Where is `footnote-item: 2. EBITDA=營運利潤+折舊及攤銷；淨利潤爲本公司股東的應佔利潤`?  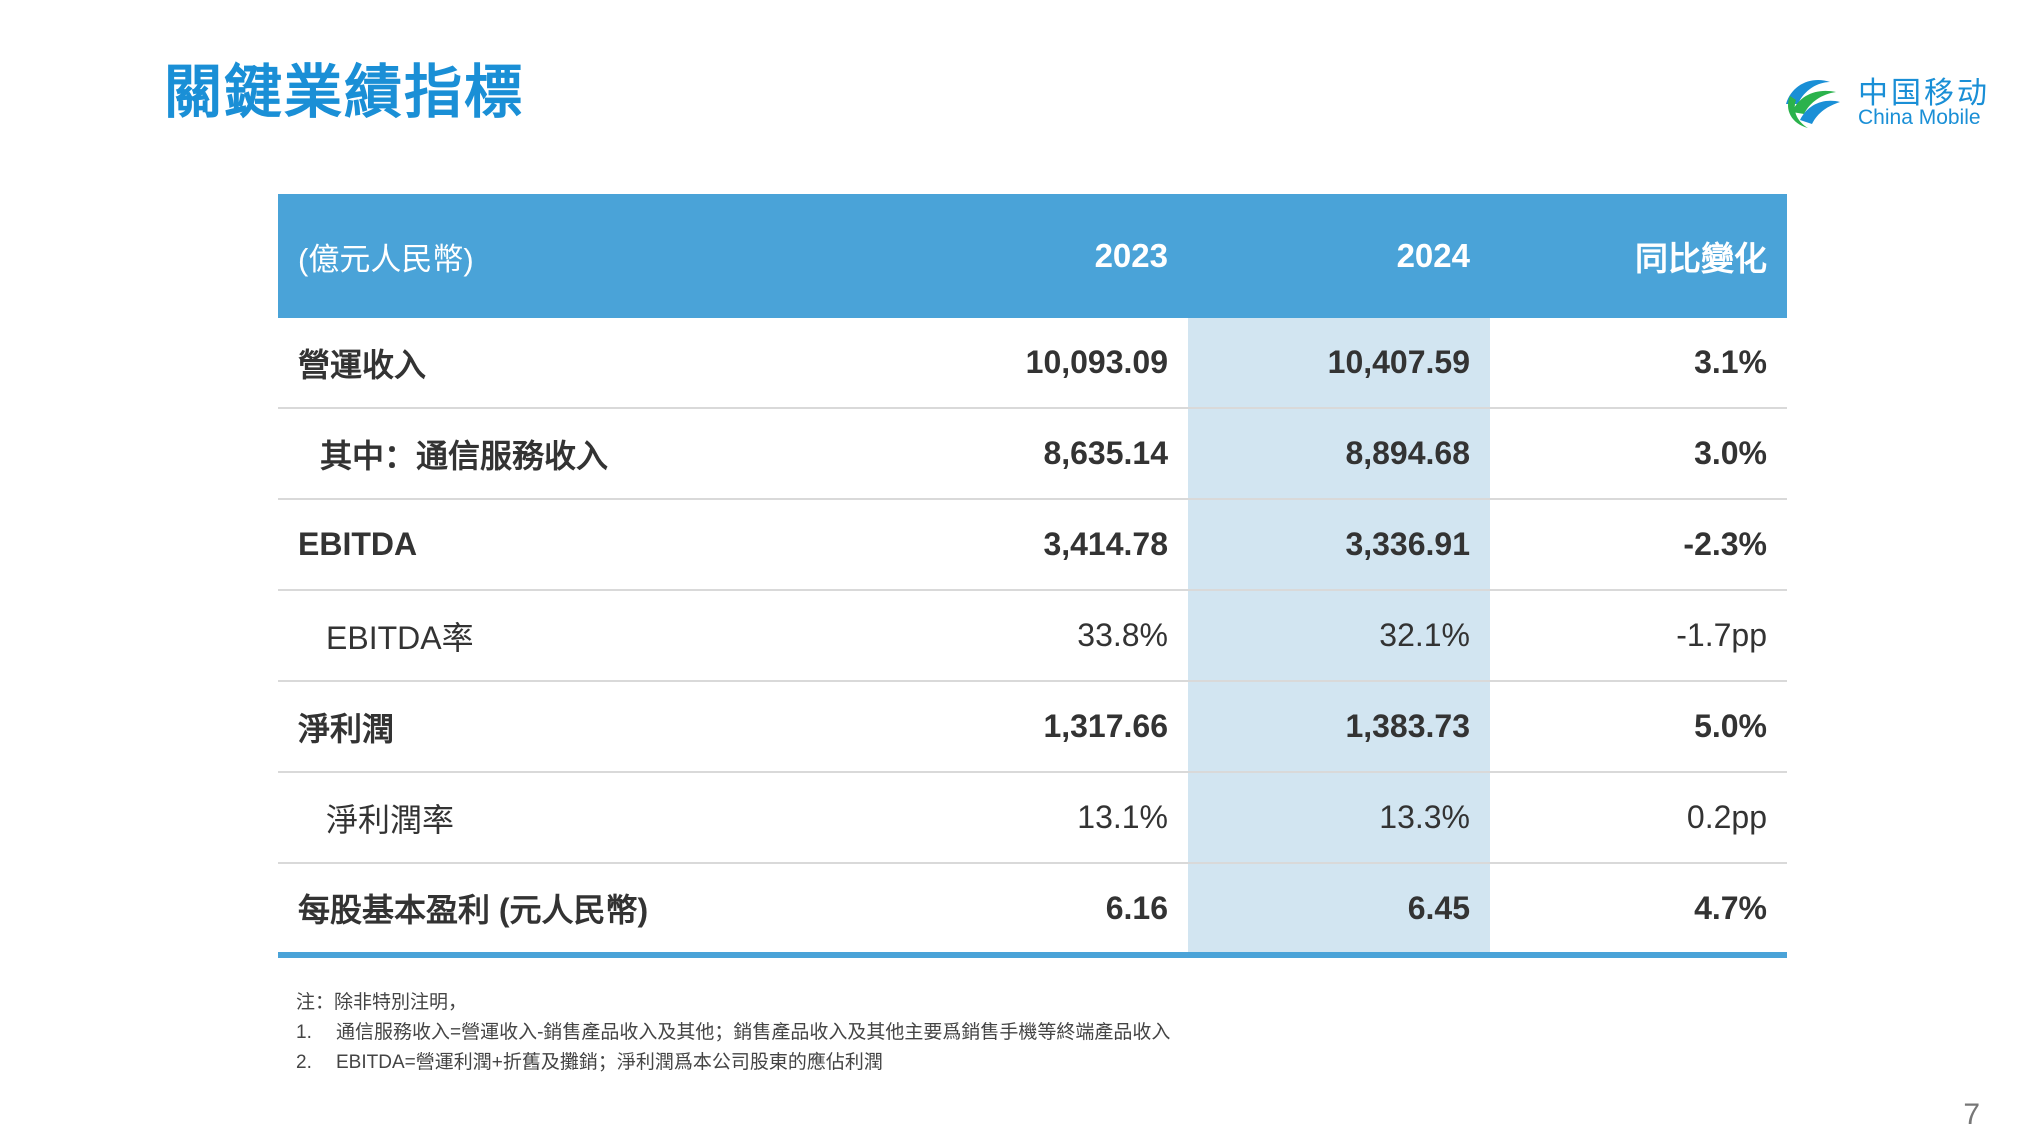 footnote-item: 2. EBITDA=營運利潤+折舊及攤銷；淨利潤爲本公司股東的應佔利潤 is located at coordinates (733, 1063).